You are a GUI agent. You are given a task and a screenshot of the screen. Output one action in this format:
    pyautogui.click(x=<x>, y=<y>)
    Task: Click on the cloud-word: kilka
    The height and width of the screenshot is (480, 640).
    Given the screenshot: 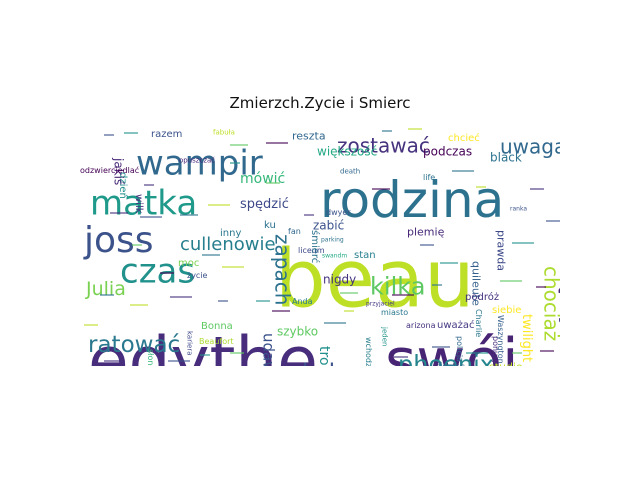 What is the action you would take?
    pyautogui.click(x=397, y=287)
    